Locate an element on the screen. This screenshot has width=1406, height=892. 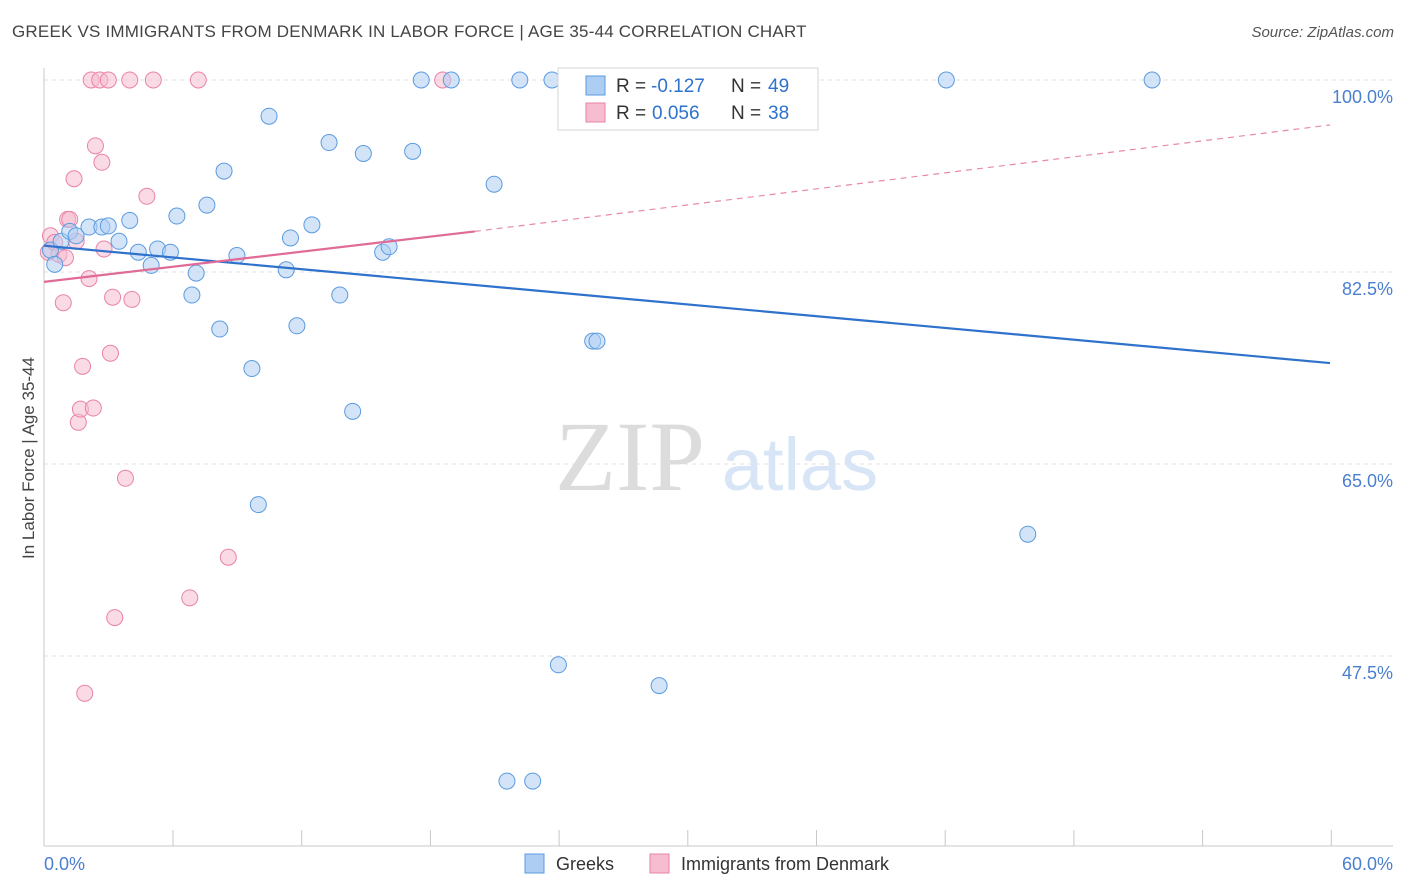
x-axis-ticks is located at coordinates (752, 838).